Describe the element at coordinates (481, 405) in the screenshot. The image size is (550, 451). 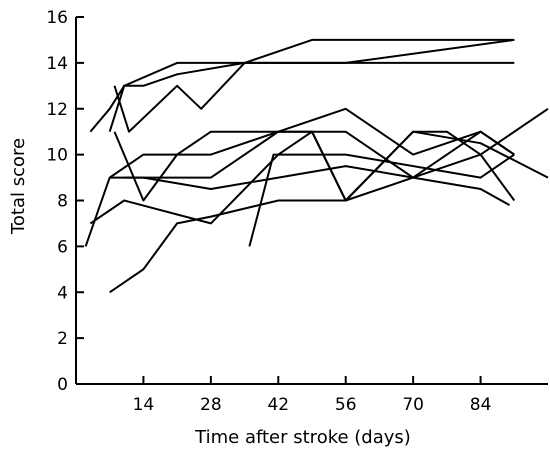
I see `x-tick-label: 84` at that location.